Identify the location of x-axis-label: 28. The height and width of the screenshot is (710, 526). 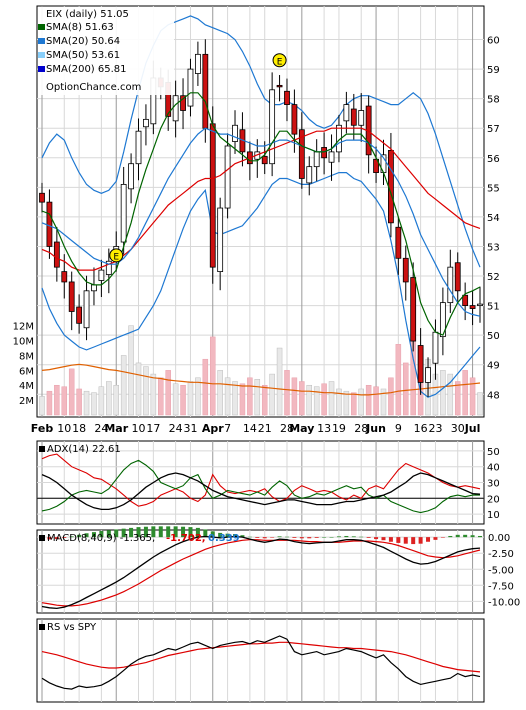
(287, 428).